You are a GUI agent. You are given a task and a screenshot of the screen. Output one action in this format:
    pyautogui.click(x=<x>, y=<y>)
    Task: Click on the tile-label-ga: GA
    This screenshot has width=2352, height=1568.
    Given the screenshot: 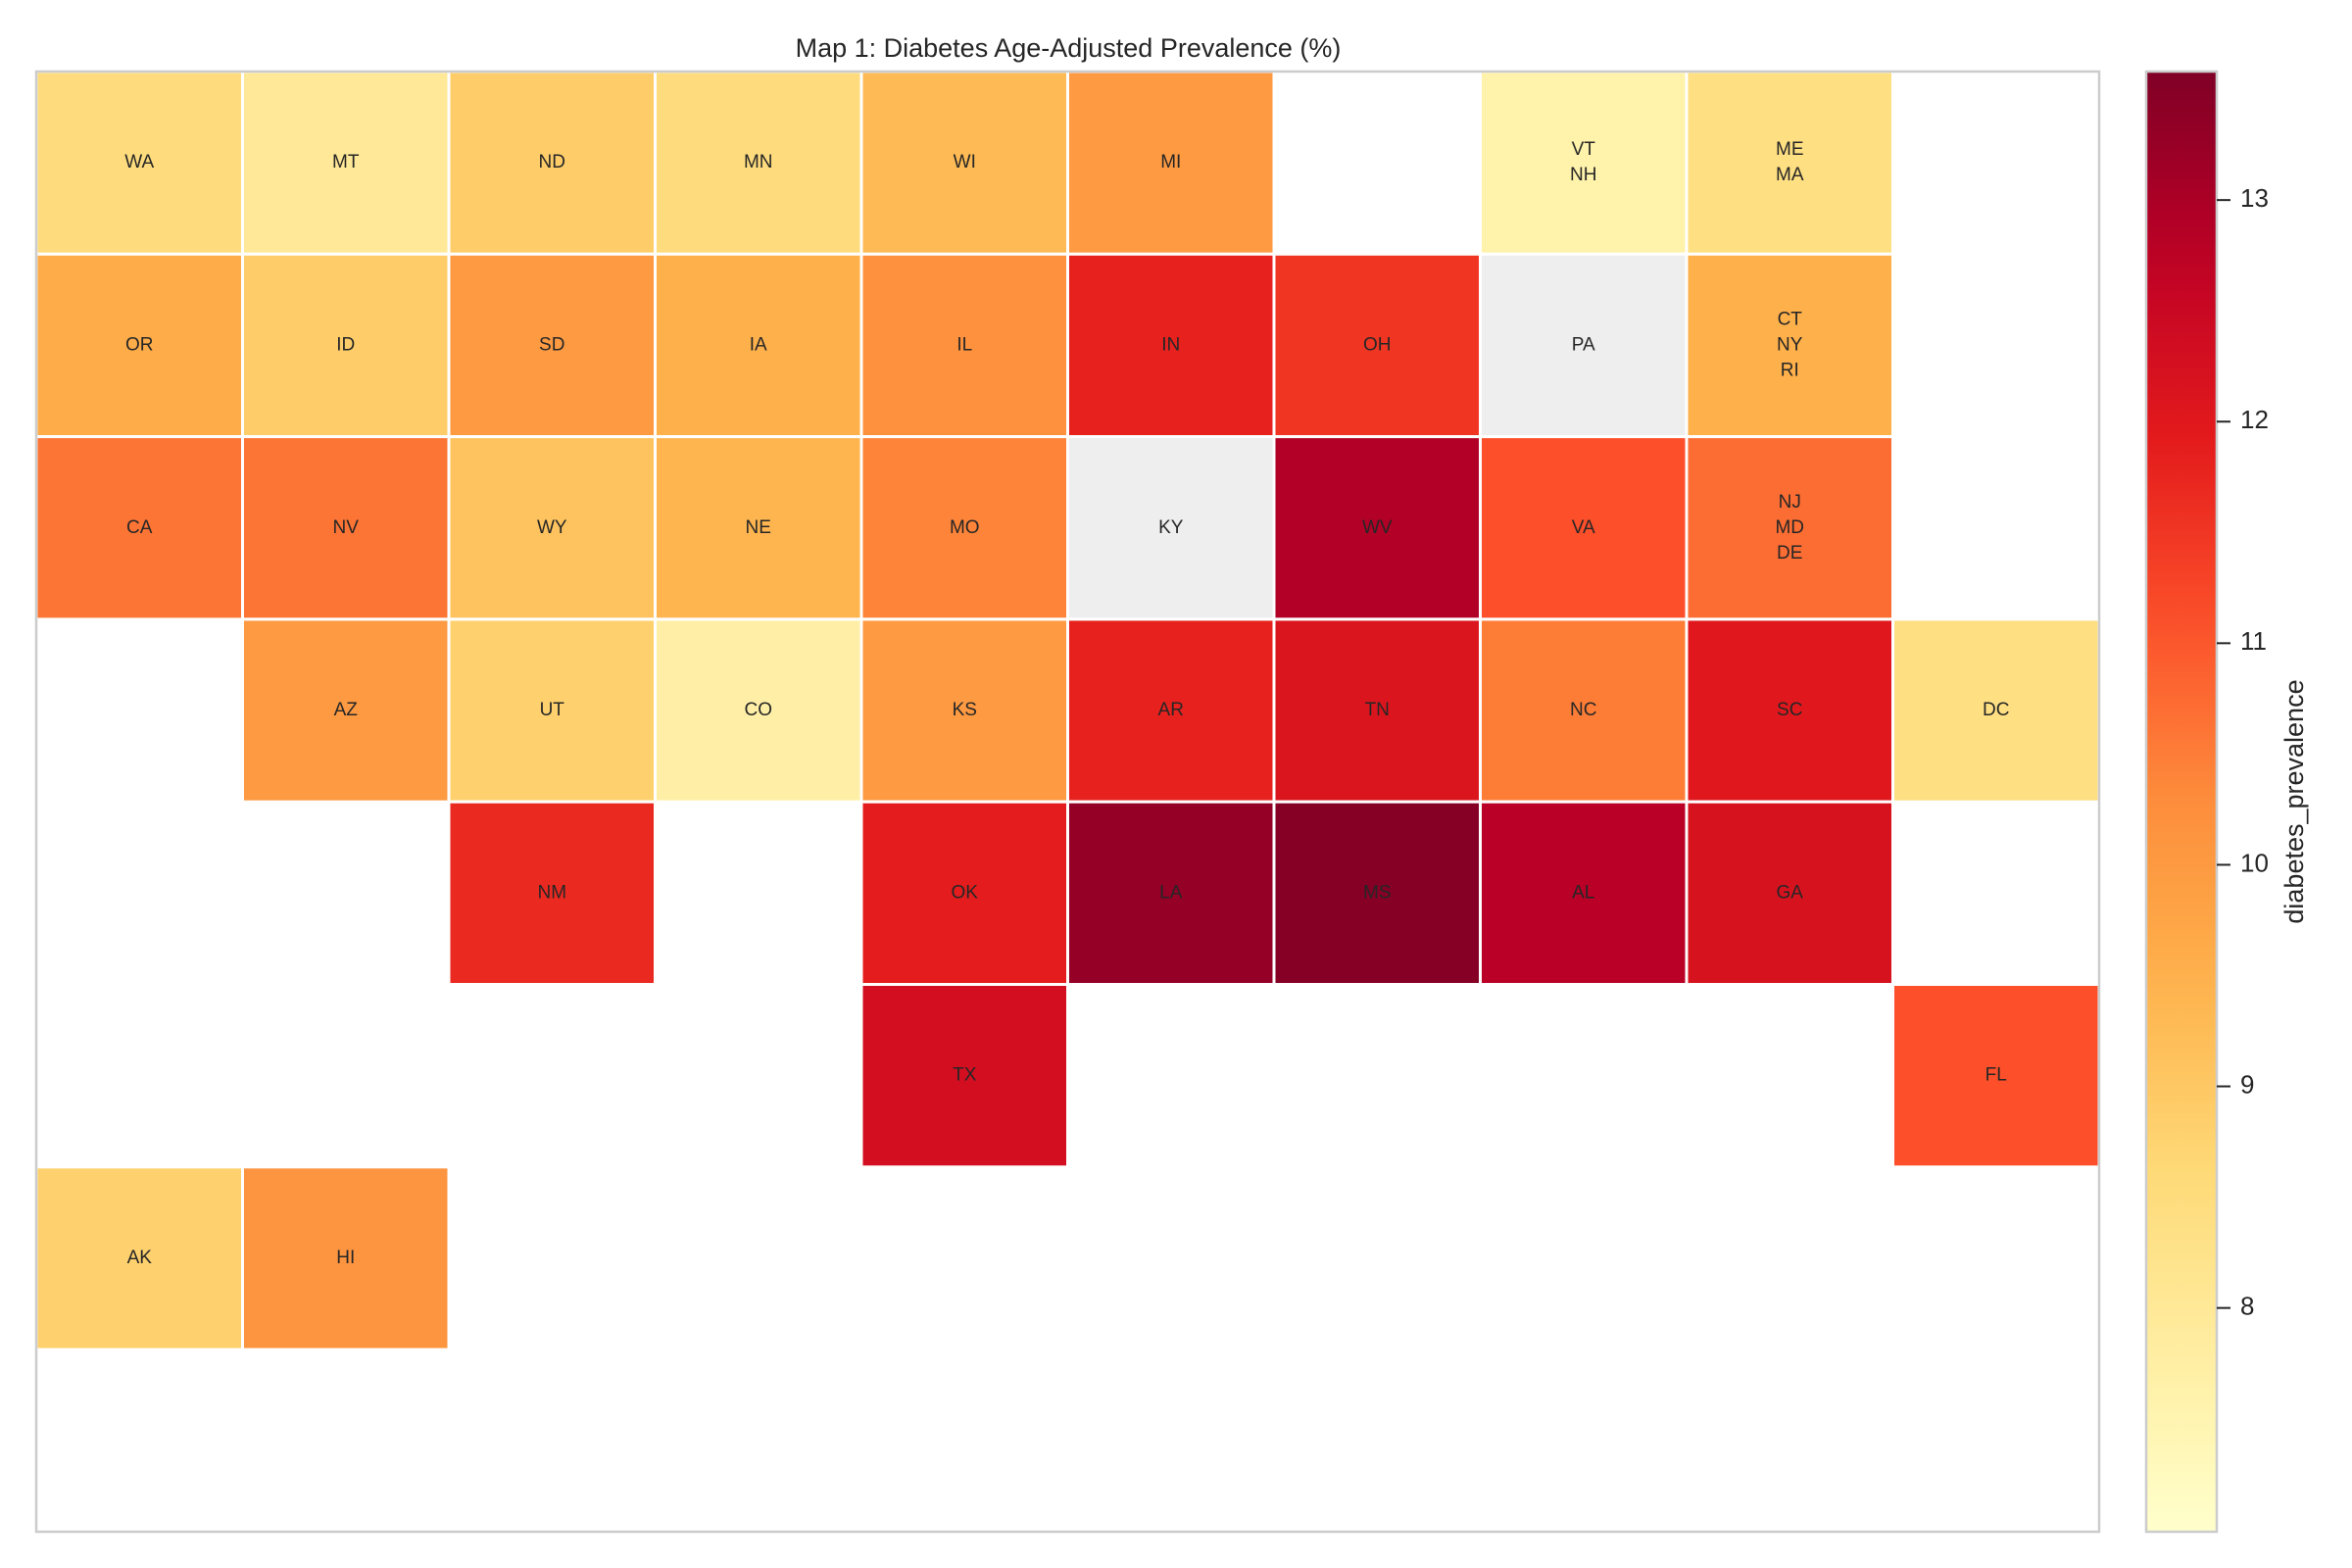 What is the action you would take?
    pyautogui.click(x=1790, y=892)
    